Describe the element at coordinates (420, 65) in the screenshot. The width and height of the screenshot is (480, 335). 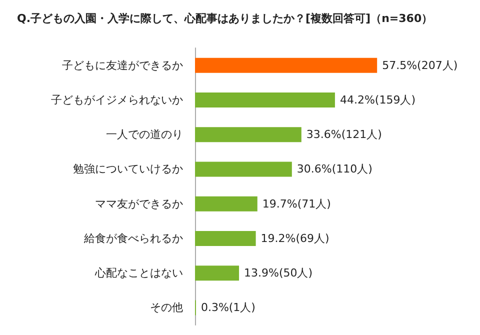
I see `data-label: 57.5%(207人)` at that location.